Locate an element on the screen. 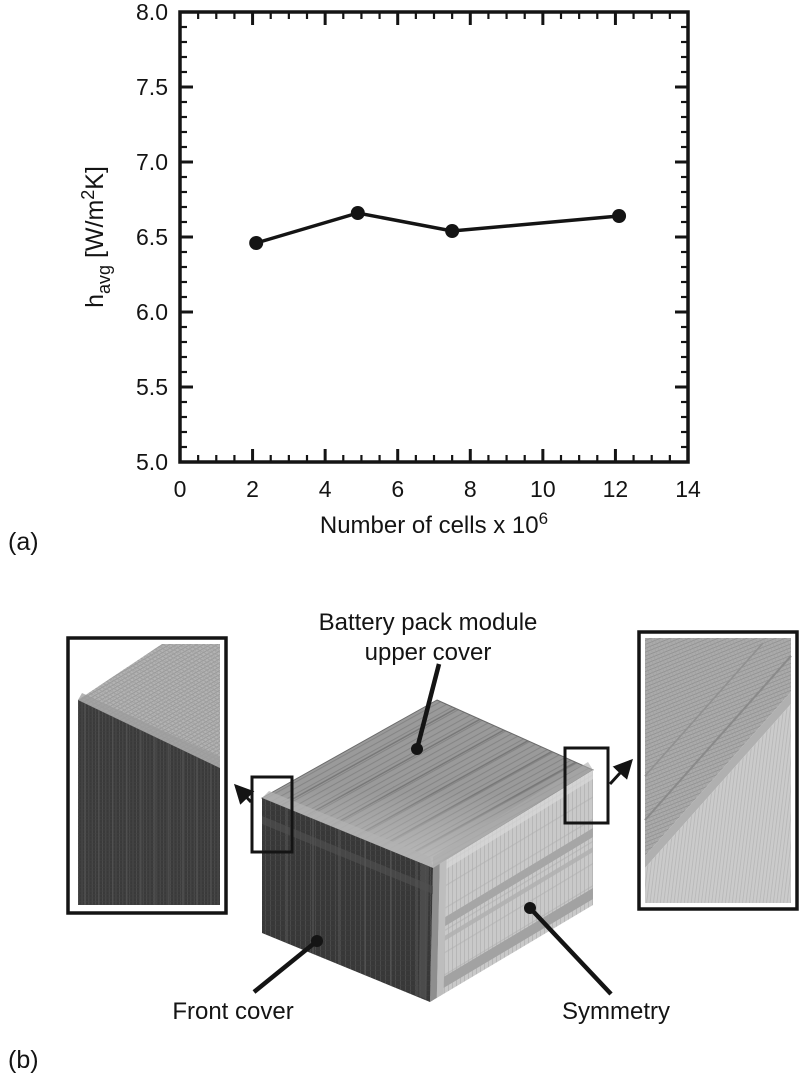 The width and height of the screenshot is (800, 1082). right-inset-edge-band is located at coordinates (718, 780).